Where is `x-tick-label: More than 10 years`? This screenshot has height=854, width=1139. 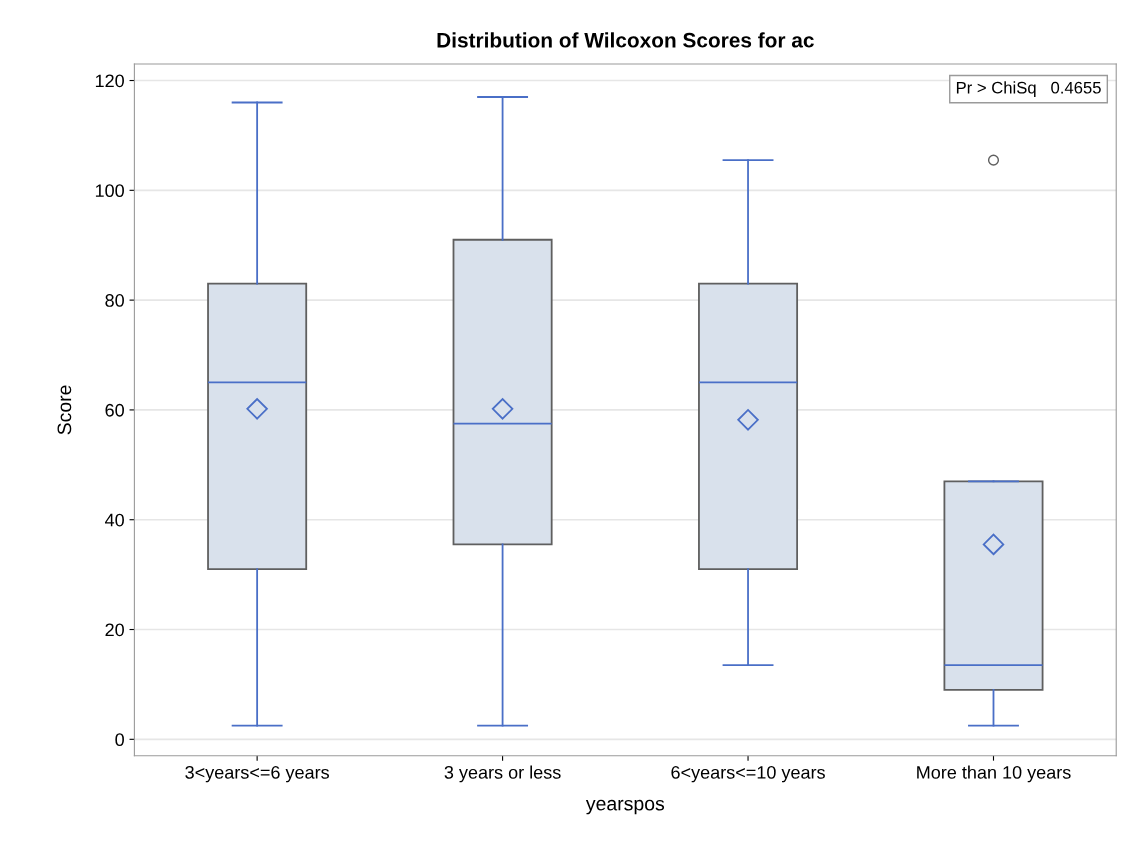 x-tick-label: More than 10 years is located at coordinates (994, 774).